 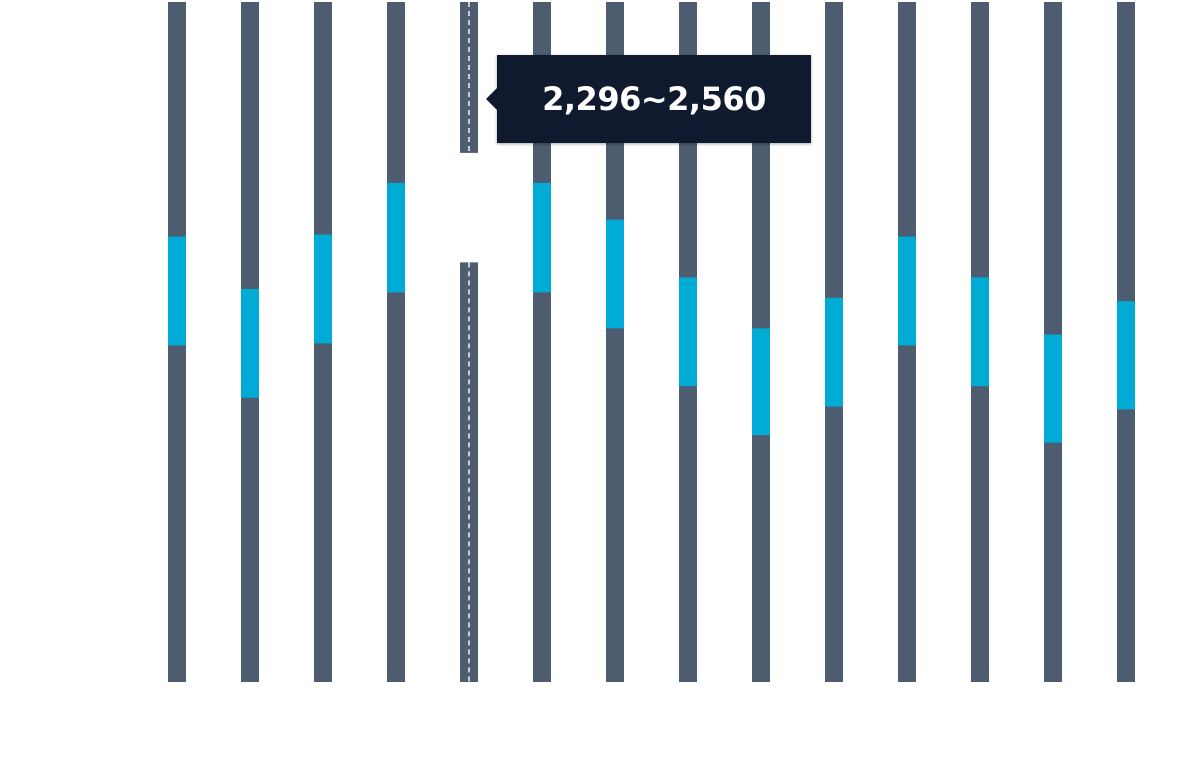 I want to click on tooltip: 2,296~2,560, so click(x=648, y=99).